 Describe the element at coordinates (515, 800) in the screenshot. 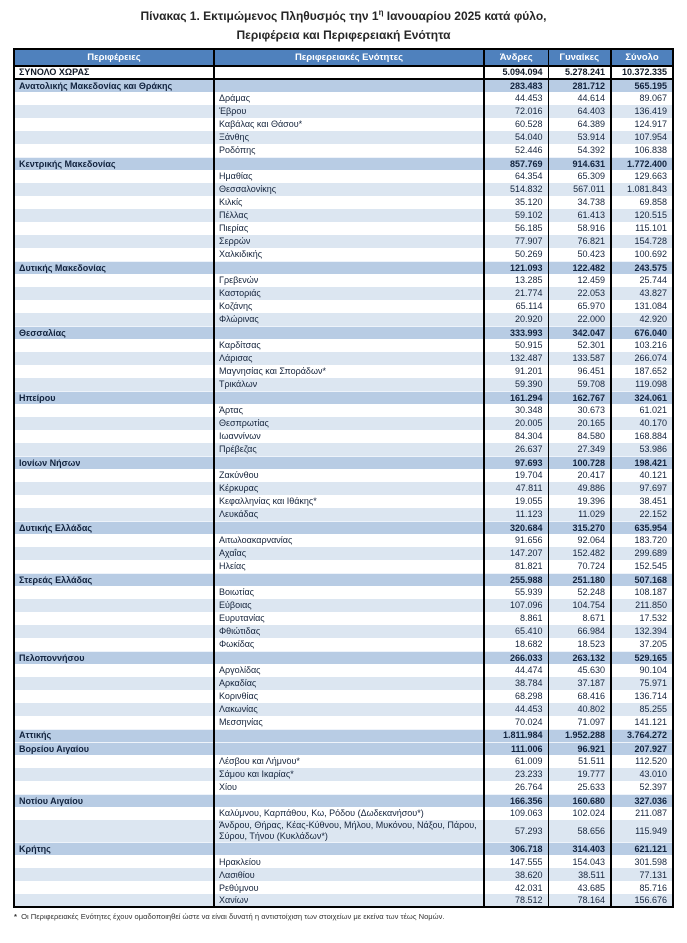

I see `males-value: 166.356` at that location.